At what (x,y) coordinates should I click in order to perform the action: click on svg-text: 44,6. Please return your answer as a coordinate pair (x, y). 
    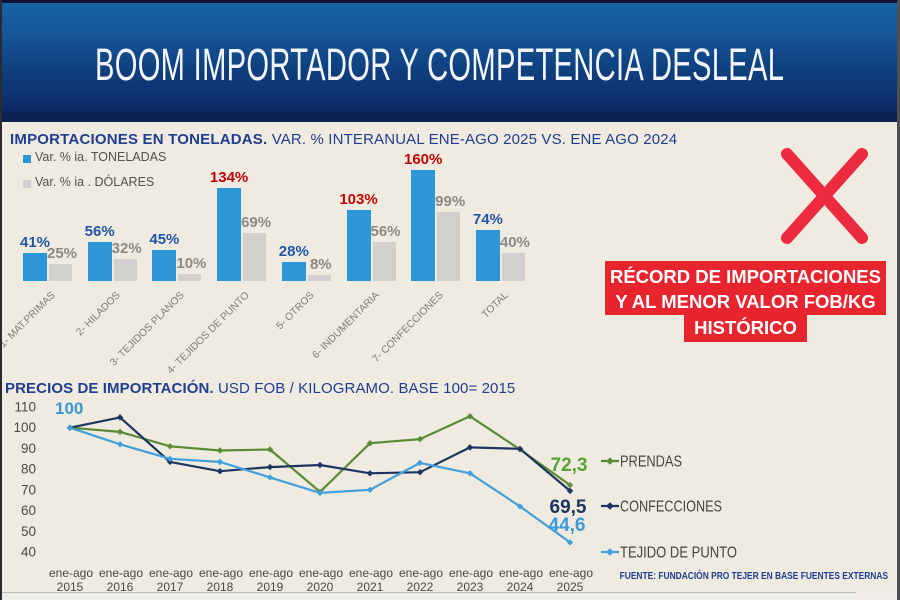
    Looking at the image, I should click on (567, 525).